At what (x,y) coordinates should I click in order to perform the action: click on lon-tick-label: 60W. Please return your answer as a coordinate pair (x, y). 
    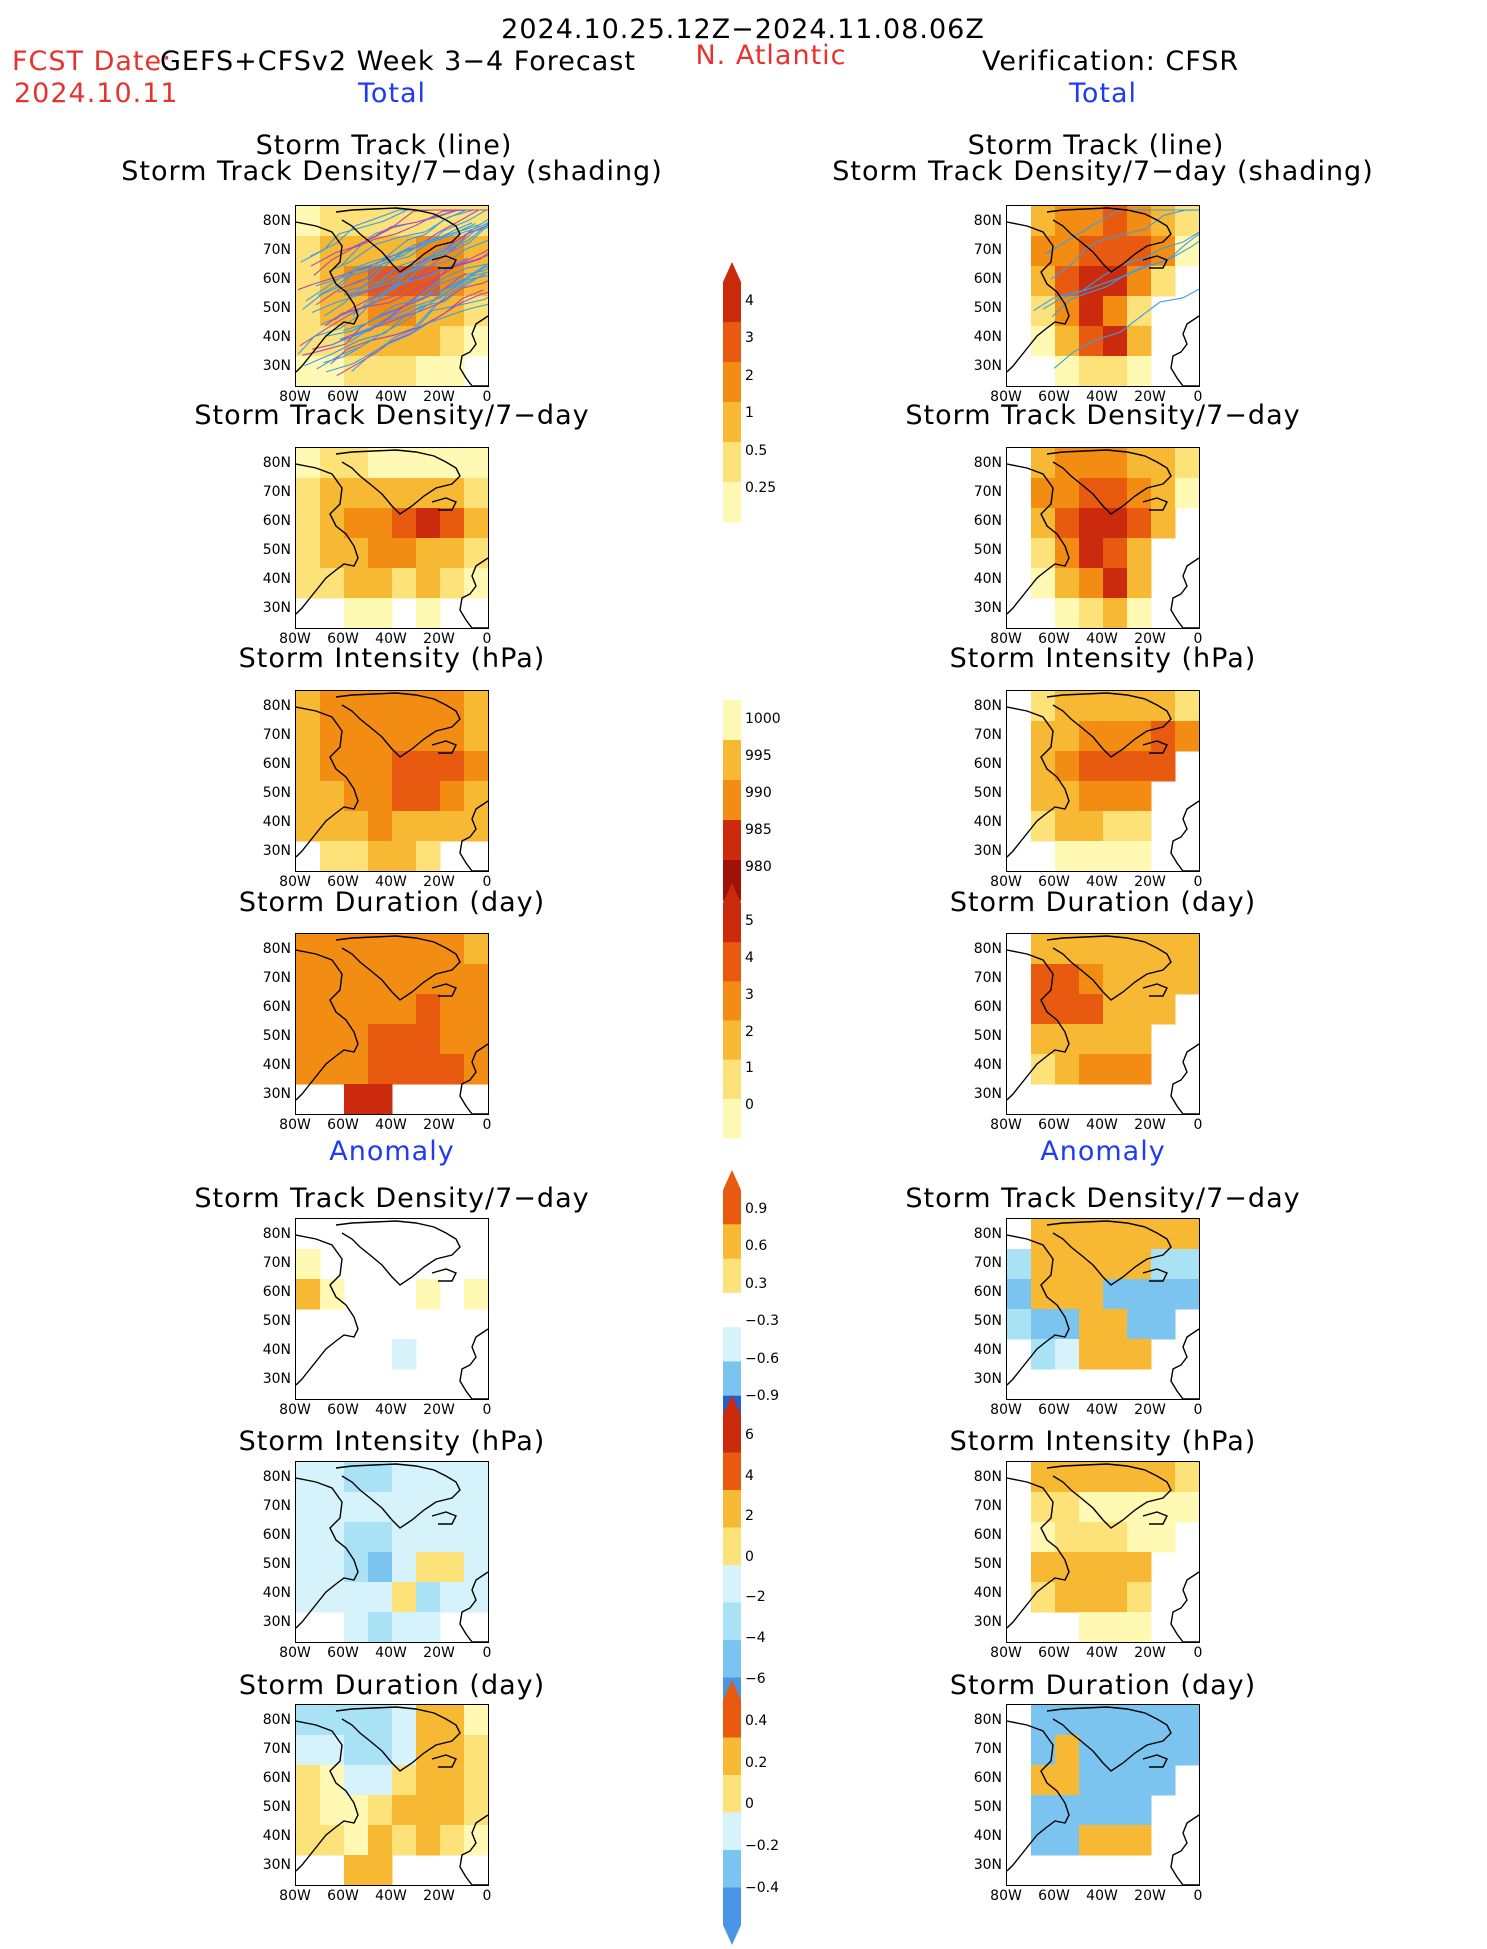
    Looking at the image, I should click on (1054, 1653).